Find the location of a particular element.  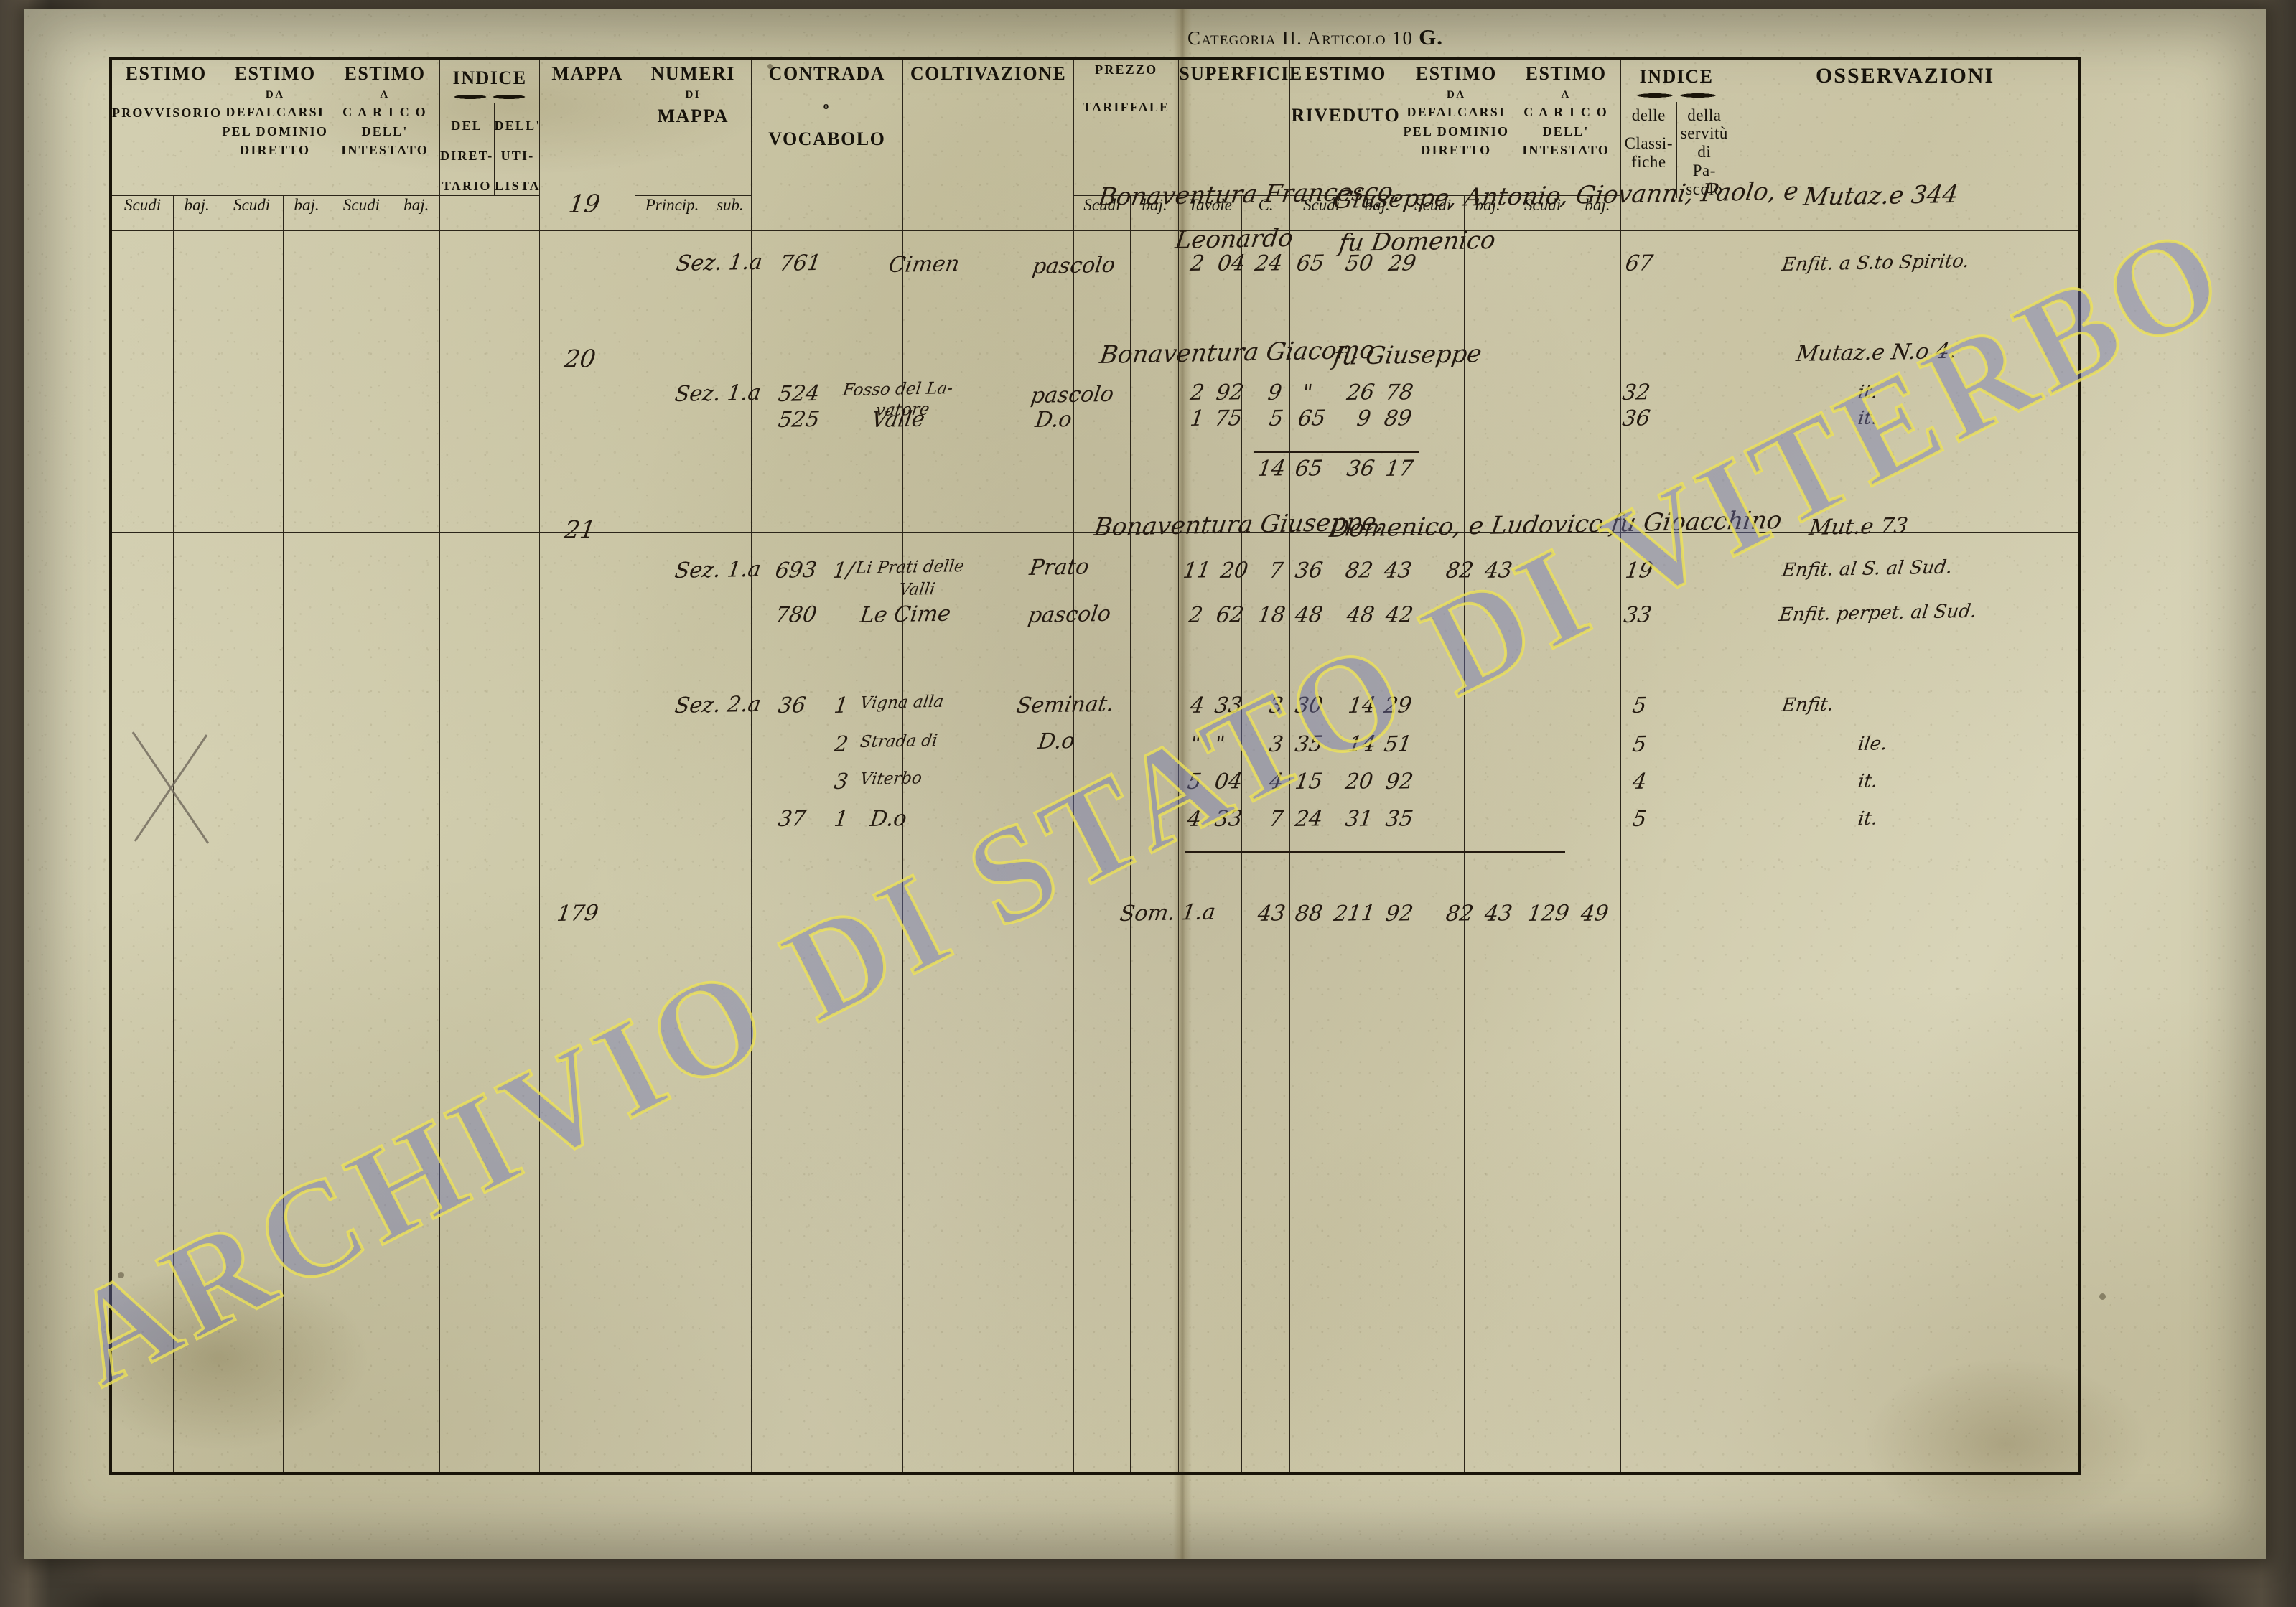

col-estimo-defalcarsi: ESTIMO DA DEFALCARSI PEL DOMINIO DIRETTO is located at coordinates (275, 127).